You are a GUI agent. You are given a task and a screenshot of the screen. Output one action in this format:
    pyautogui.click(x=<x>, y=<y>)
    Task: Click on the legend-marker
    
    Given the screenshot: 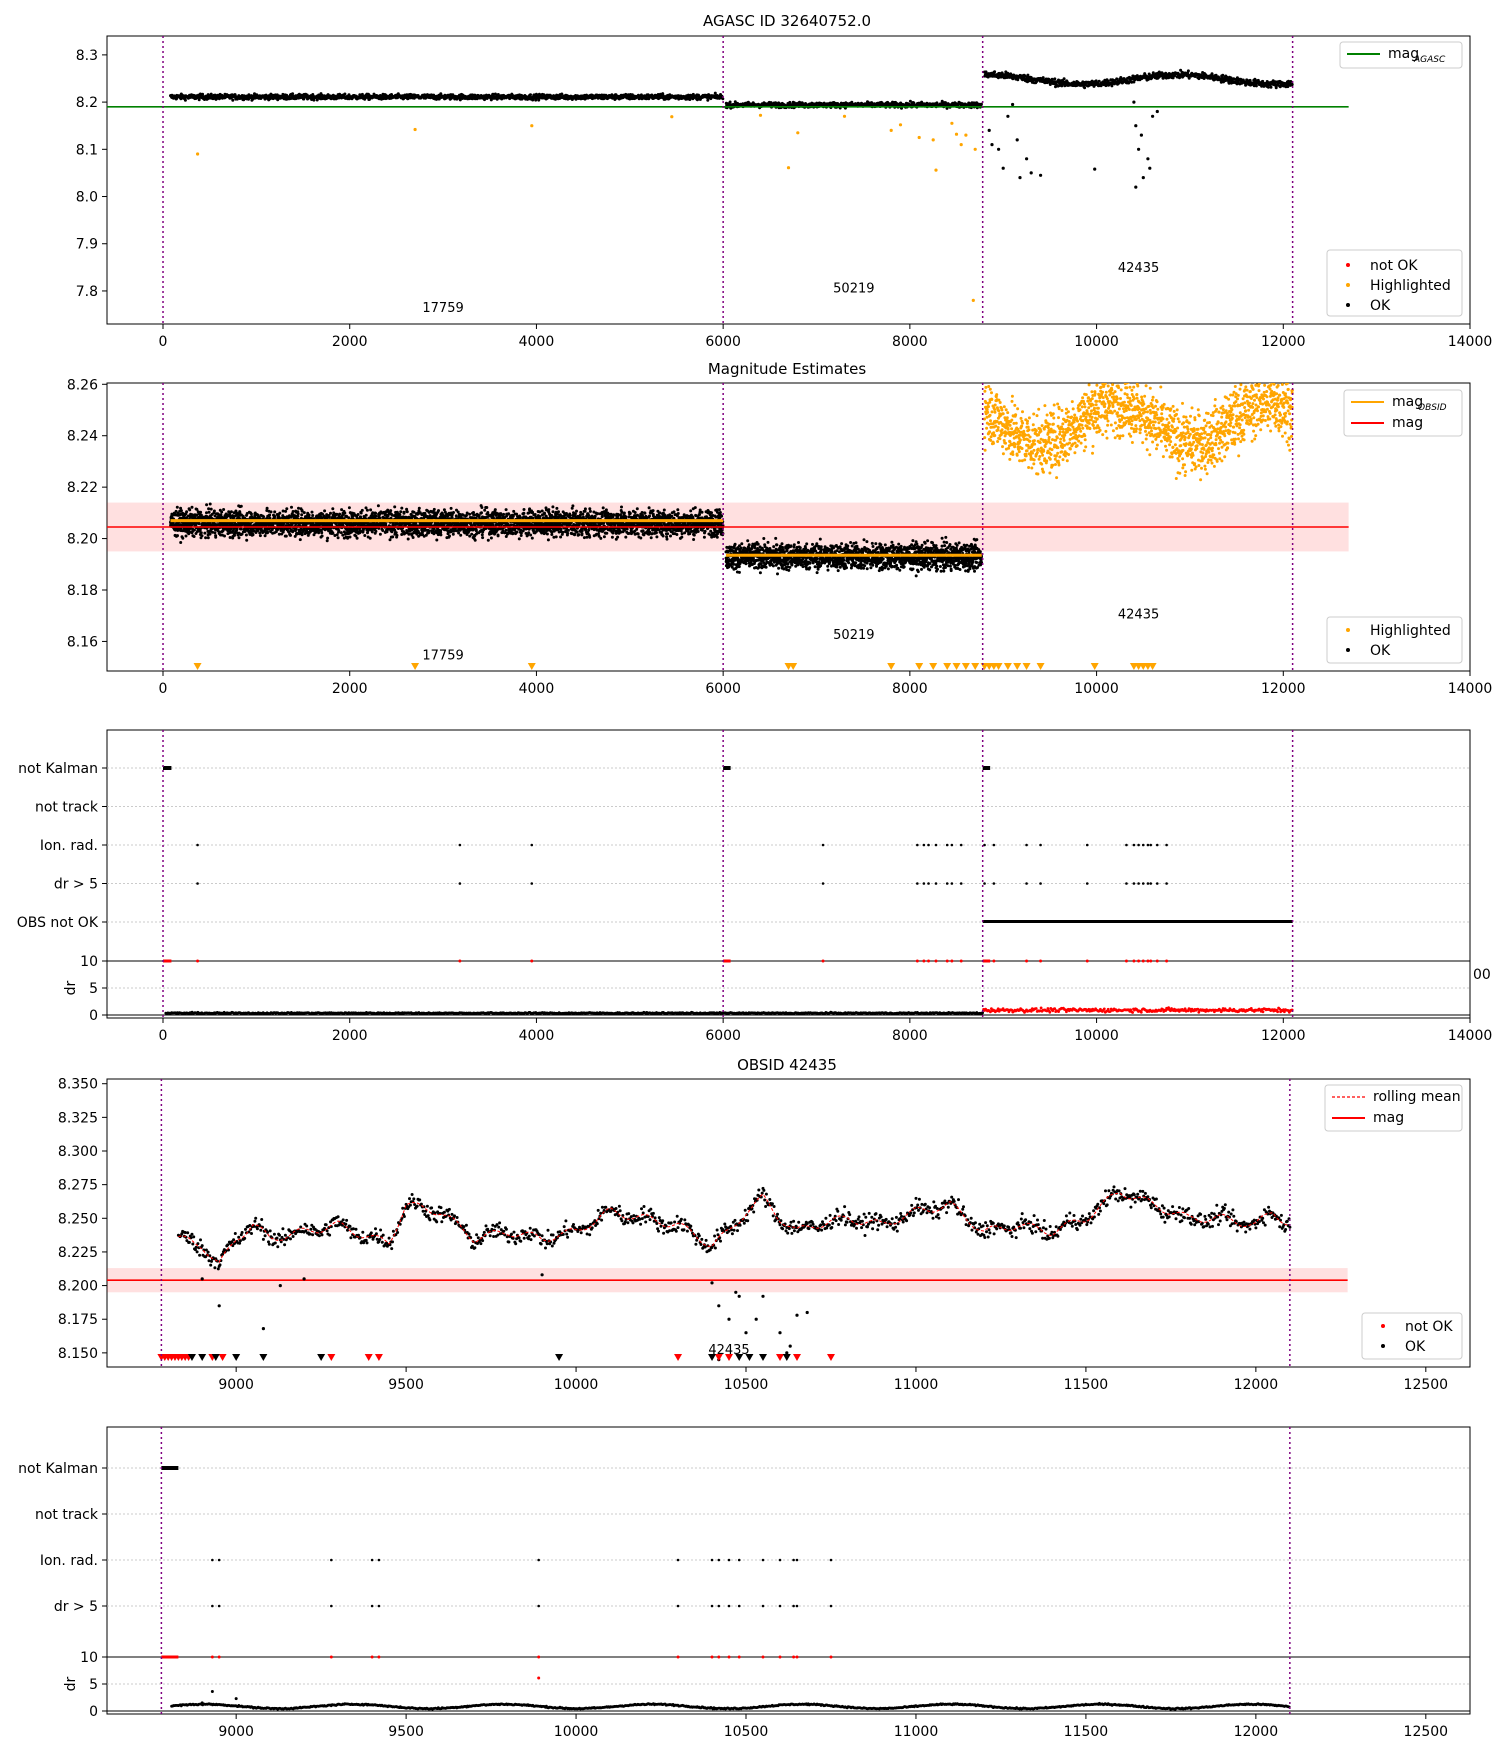 What is the action you would take?
    pyautogui.click(x=1348, y=265)
    